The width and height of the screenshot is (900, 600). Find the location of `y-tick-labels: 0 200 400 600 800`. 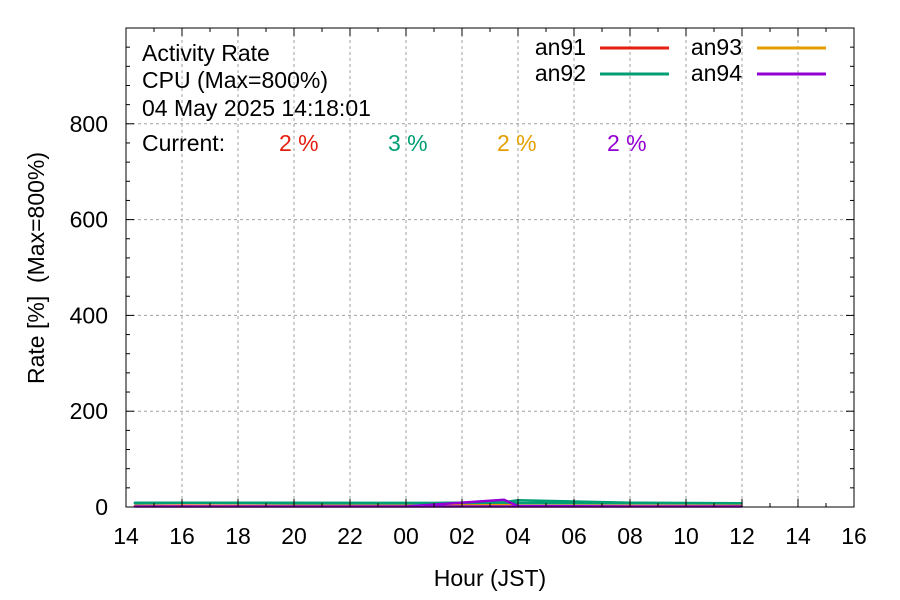

y-tick-labels: 0 200 400 600 800 is located at coordinates (89, 315).